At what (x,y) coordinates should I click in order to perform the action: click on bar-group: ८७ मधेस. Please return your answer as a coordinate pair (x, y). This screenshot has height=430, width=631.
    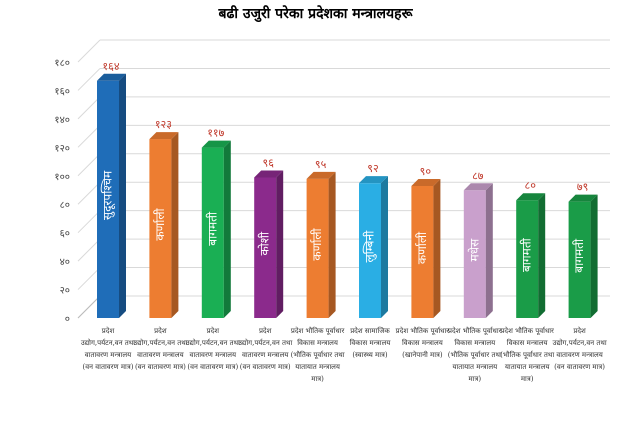
    Looking at the image, I should click on (478, 243).